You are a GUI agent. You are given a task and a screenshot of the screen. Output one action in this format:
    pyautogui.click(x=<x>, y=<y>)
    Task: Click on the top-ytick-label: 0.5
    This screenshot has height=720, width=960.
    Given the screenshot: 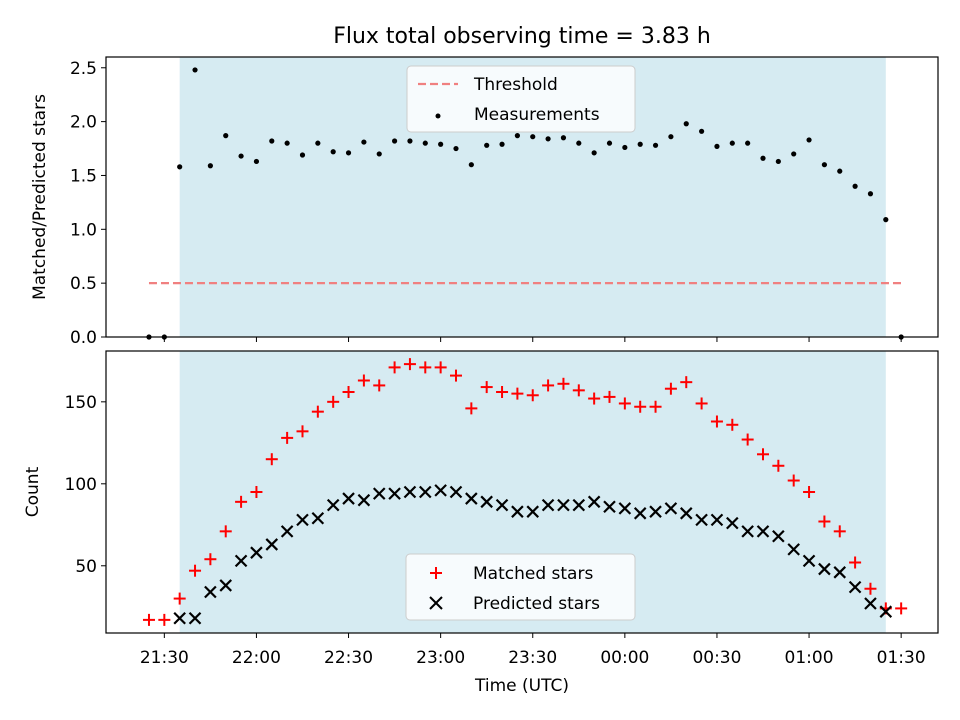 What is the action you would take?
    pyautogui.click(x=83, y=284)
    